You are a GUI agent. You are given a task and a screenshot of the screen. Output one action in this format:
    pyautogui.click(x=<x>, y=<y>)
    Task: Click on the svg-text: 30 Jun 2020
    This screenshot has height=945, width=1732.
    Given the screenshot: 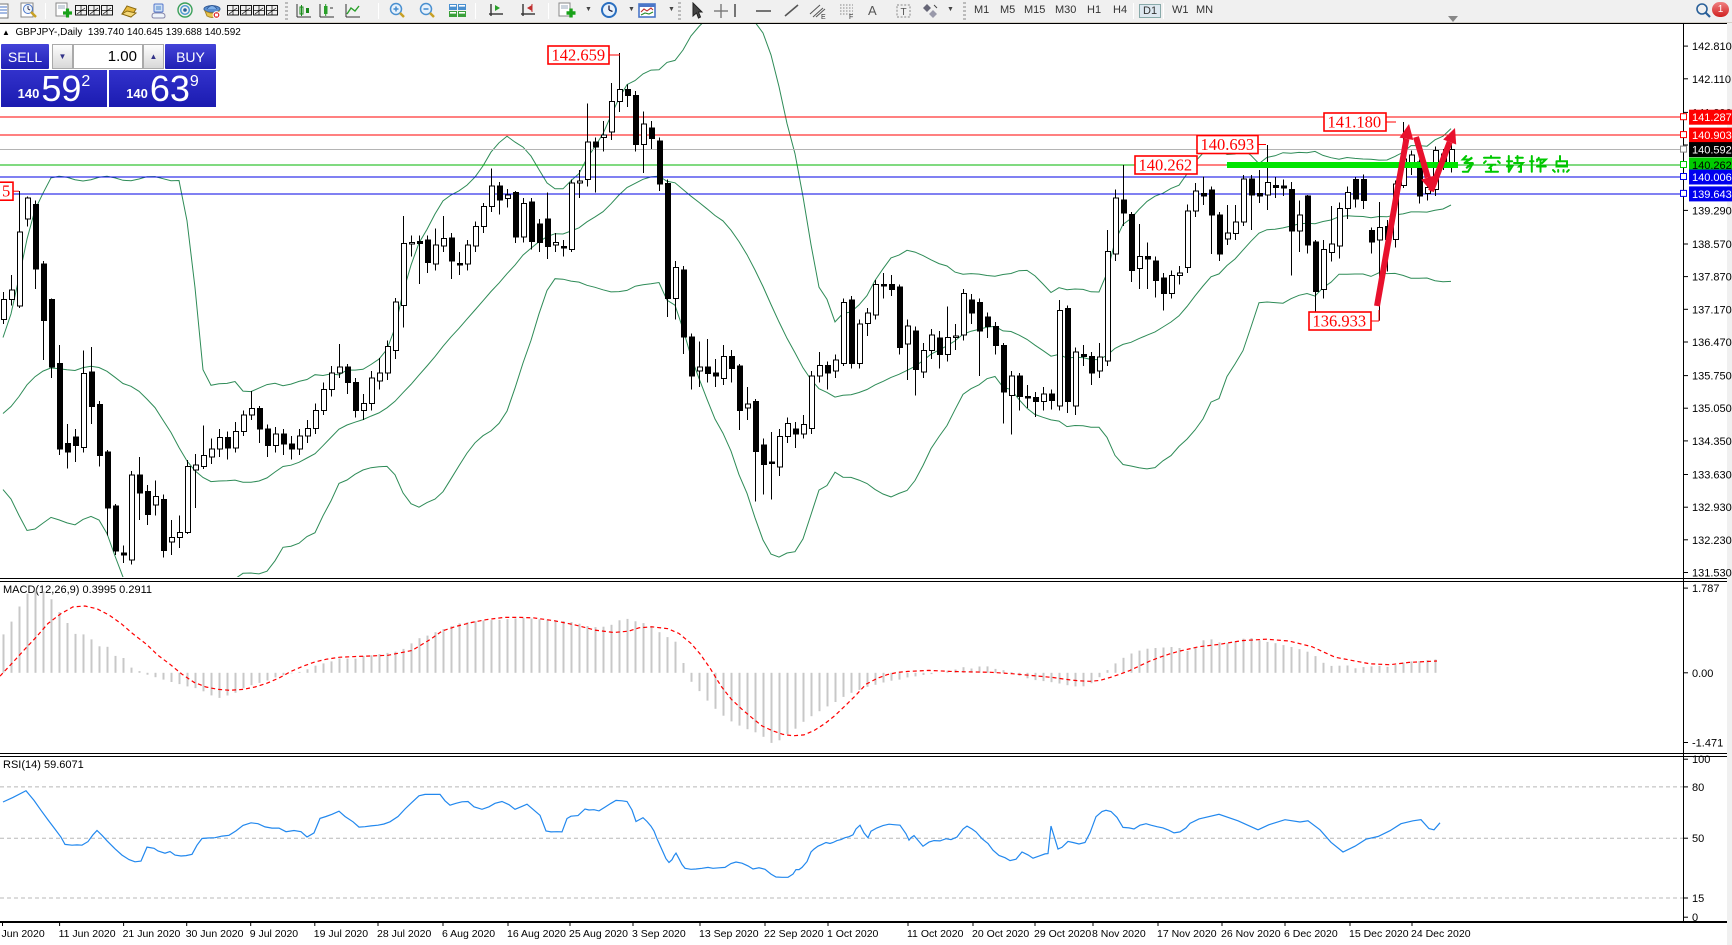 What is the action you would take?
    pyautogui.click(x=215, y=934)
    